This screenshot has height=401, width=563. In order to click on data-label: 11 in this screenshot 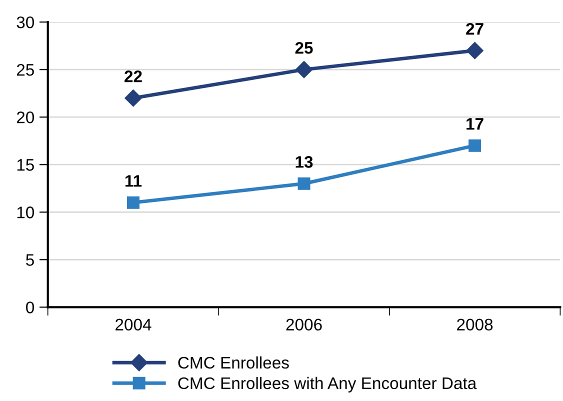, I will do `click(133, 181)`.